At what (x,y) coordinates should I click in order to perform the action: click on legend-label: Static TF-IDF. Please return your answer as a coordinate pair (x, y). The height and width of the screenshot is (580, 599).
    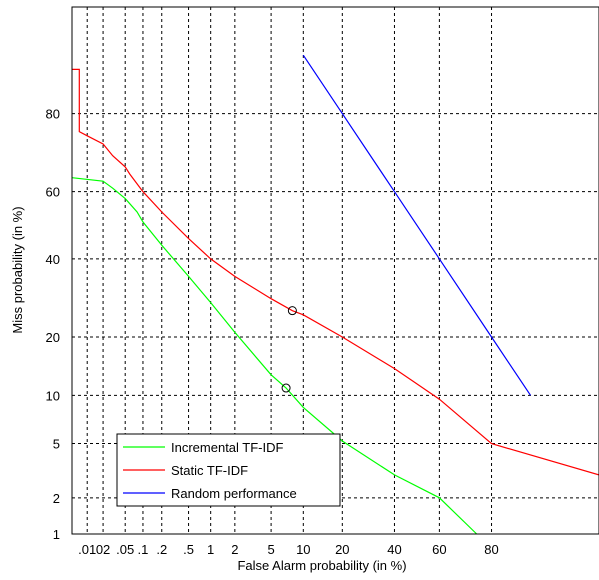
    Looking at the image, I should click on (209, 470).